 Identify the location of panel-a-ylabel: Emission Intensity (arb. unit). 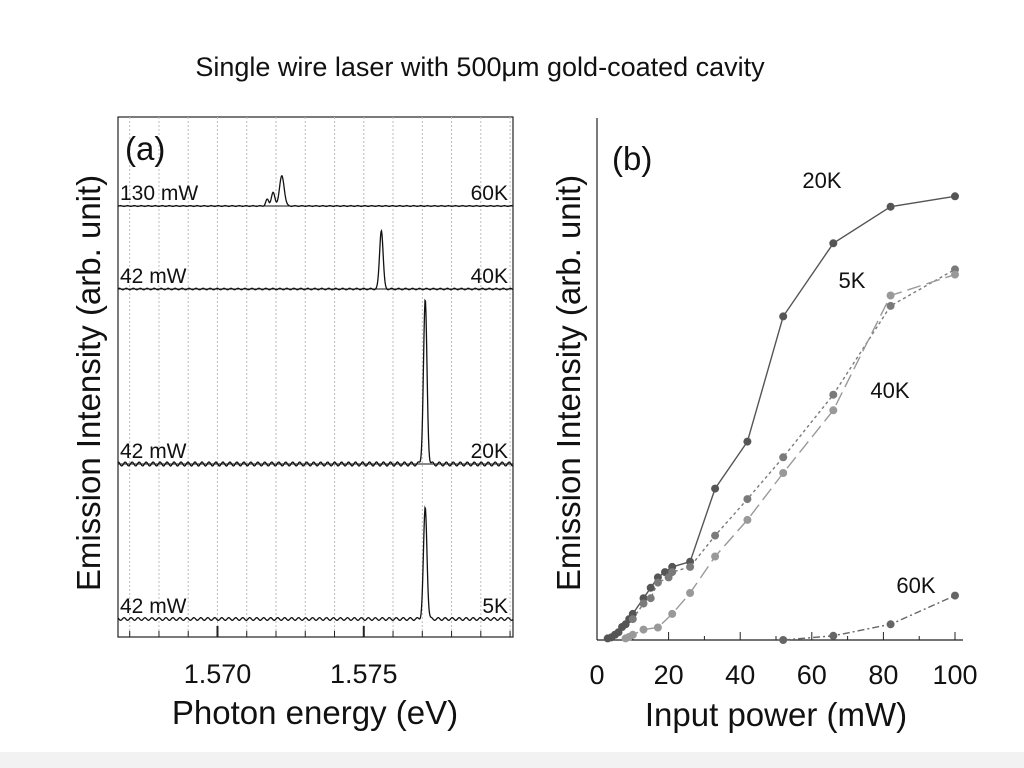
(88, 383).